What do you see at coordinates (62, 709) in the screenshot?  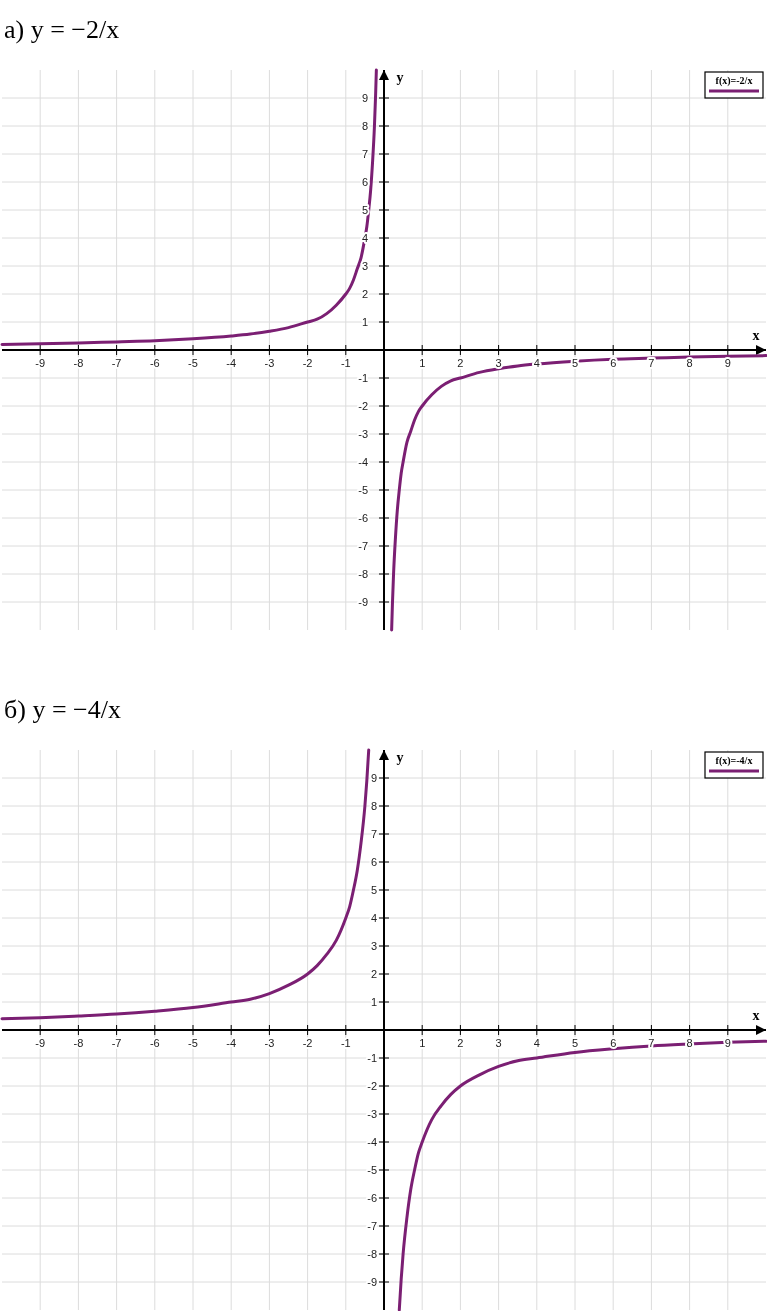 I see `chart-title: б) y = −4/x` at bounding box center [62, 709].